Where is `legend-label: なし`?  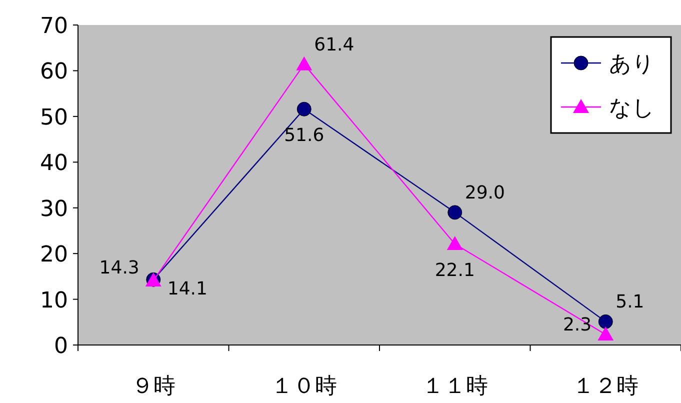
legend-label: なし is located at coordinates (632, 108).